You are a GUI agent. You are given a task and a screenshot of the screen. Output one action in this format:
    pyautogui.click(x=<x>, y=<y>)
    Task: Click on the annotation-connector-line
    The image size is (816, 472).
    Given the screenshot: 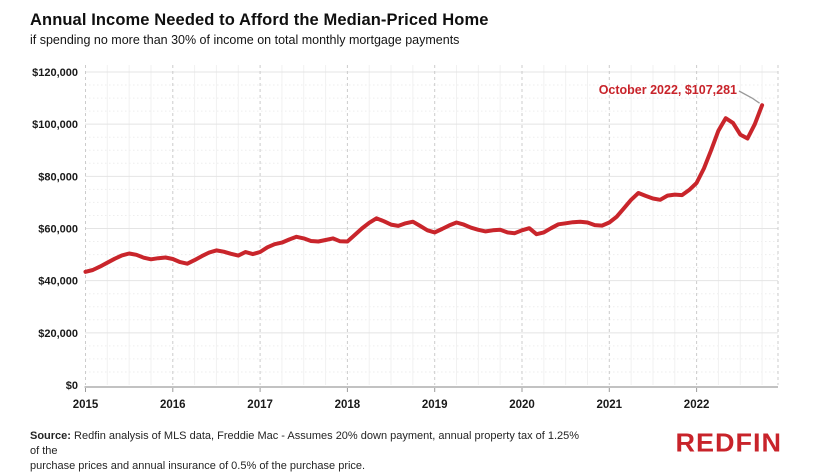 What is the action you would take?
    pyautogui.click(x=749, y=97)
    